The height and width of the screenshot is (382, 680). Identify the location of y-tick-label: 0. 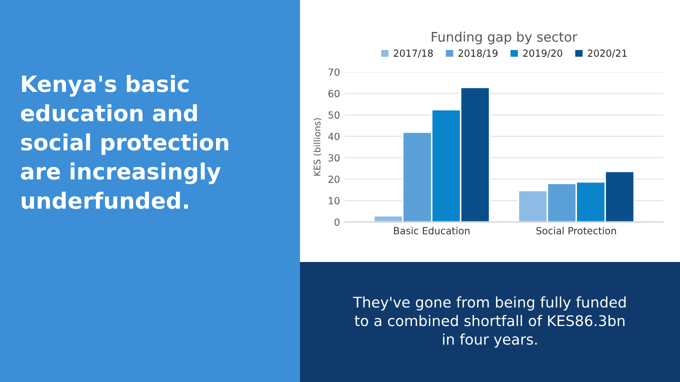
(337, 222).